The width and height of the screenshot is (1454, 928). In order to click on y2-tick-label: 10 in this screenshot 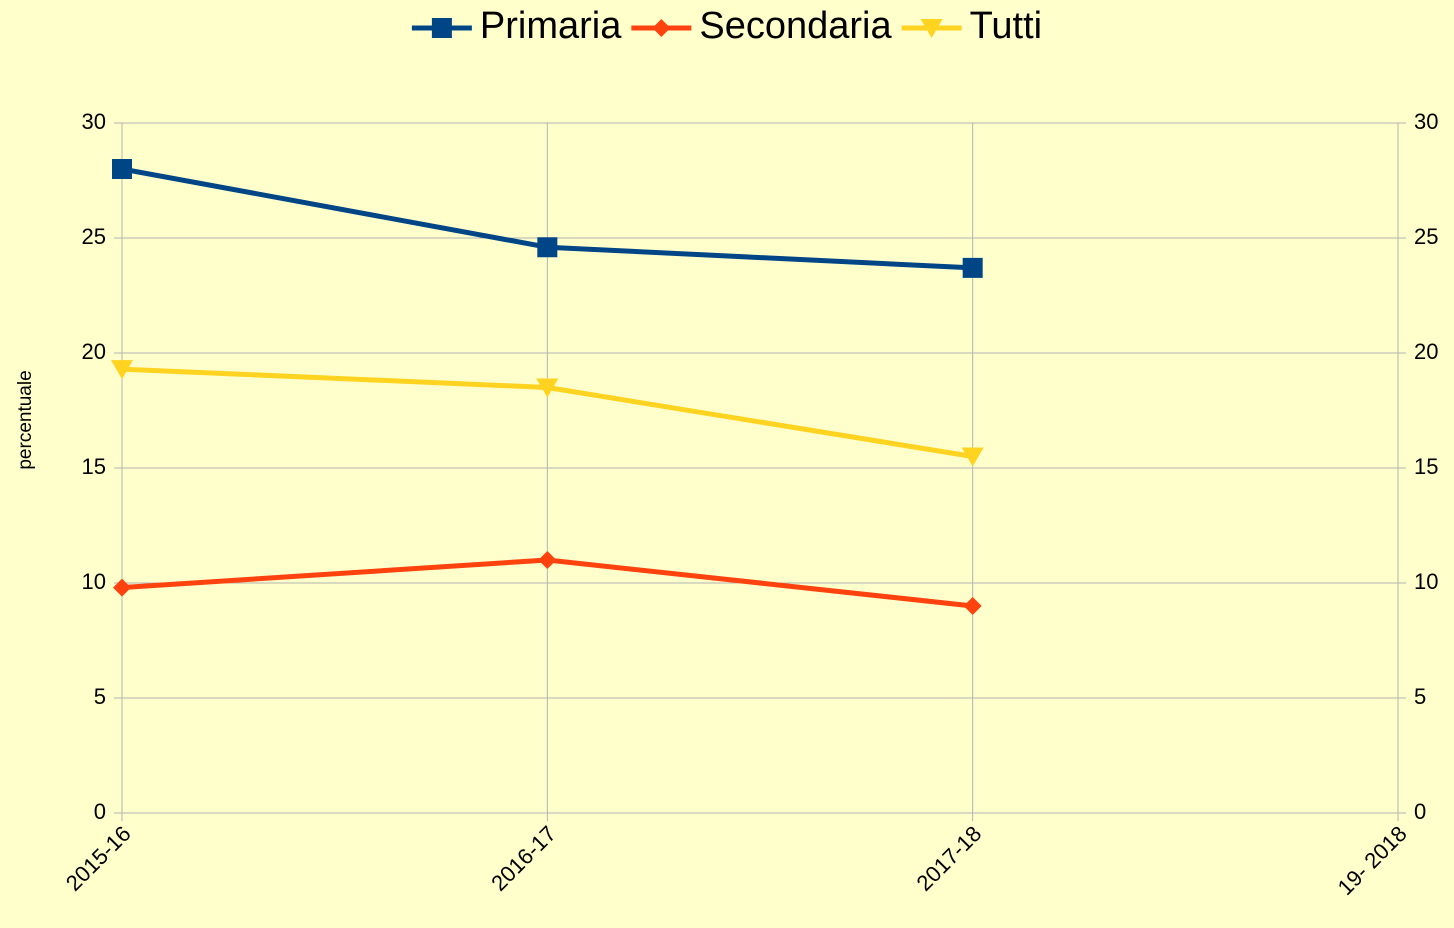, I will do `click(1426, 581)`.